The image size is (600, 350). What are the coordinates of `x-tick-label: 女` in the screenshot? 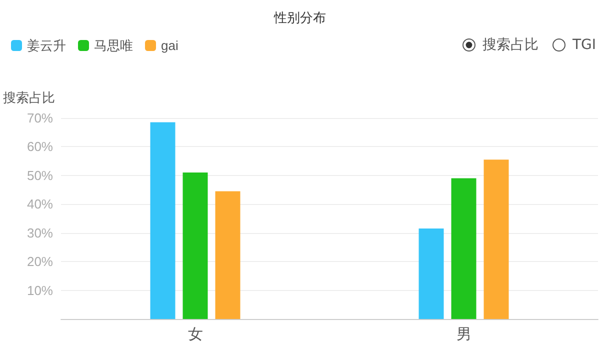 It's located at (195, 334).